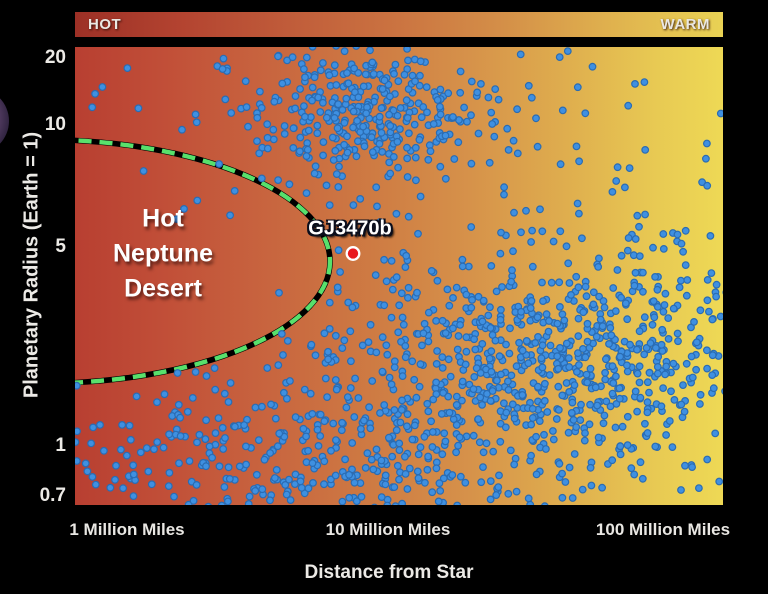 The height and width of the screenshot is (594, 768). I want to click on x-axis-title: Distance from Star, so click(389, 572).